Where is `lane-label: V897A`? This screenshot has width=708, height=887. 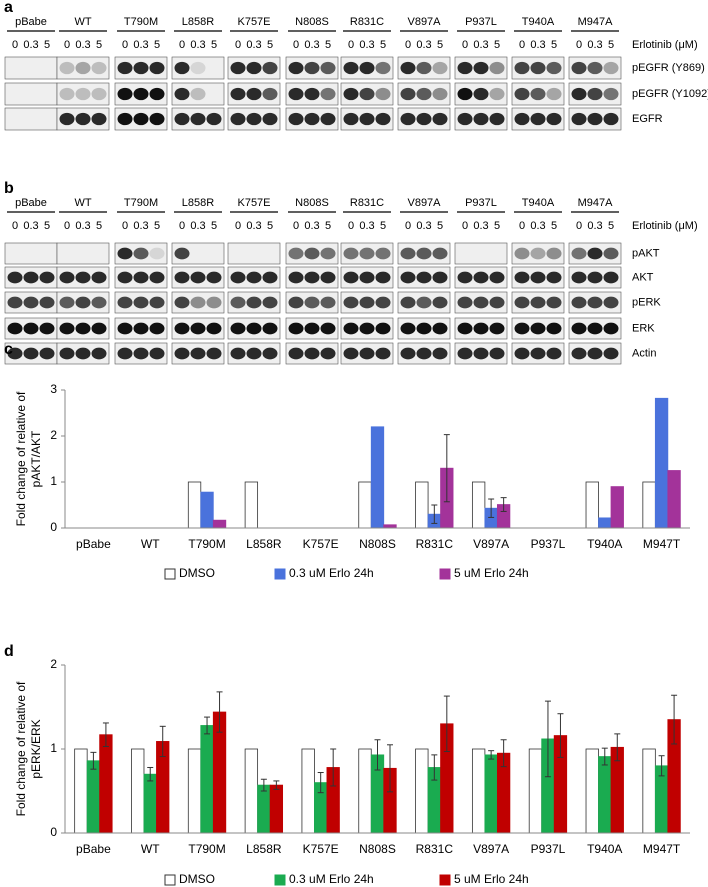
lane-label: V897A is located at coordinates (424, 22).